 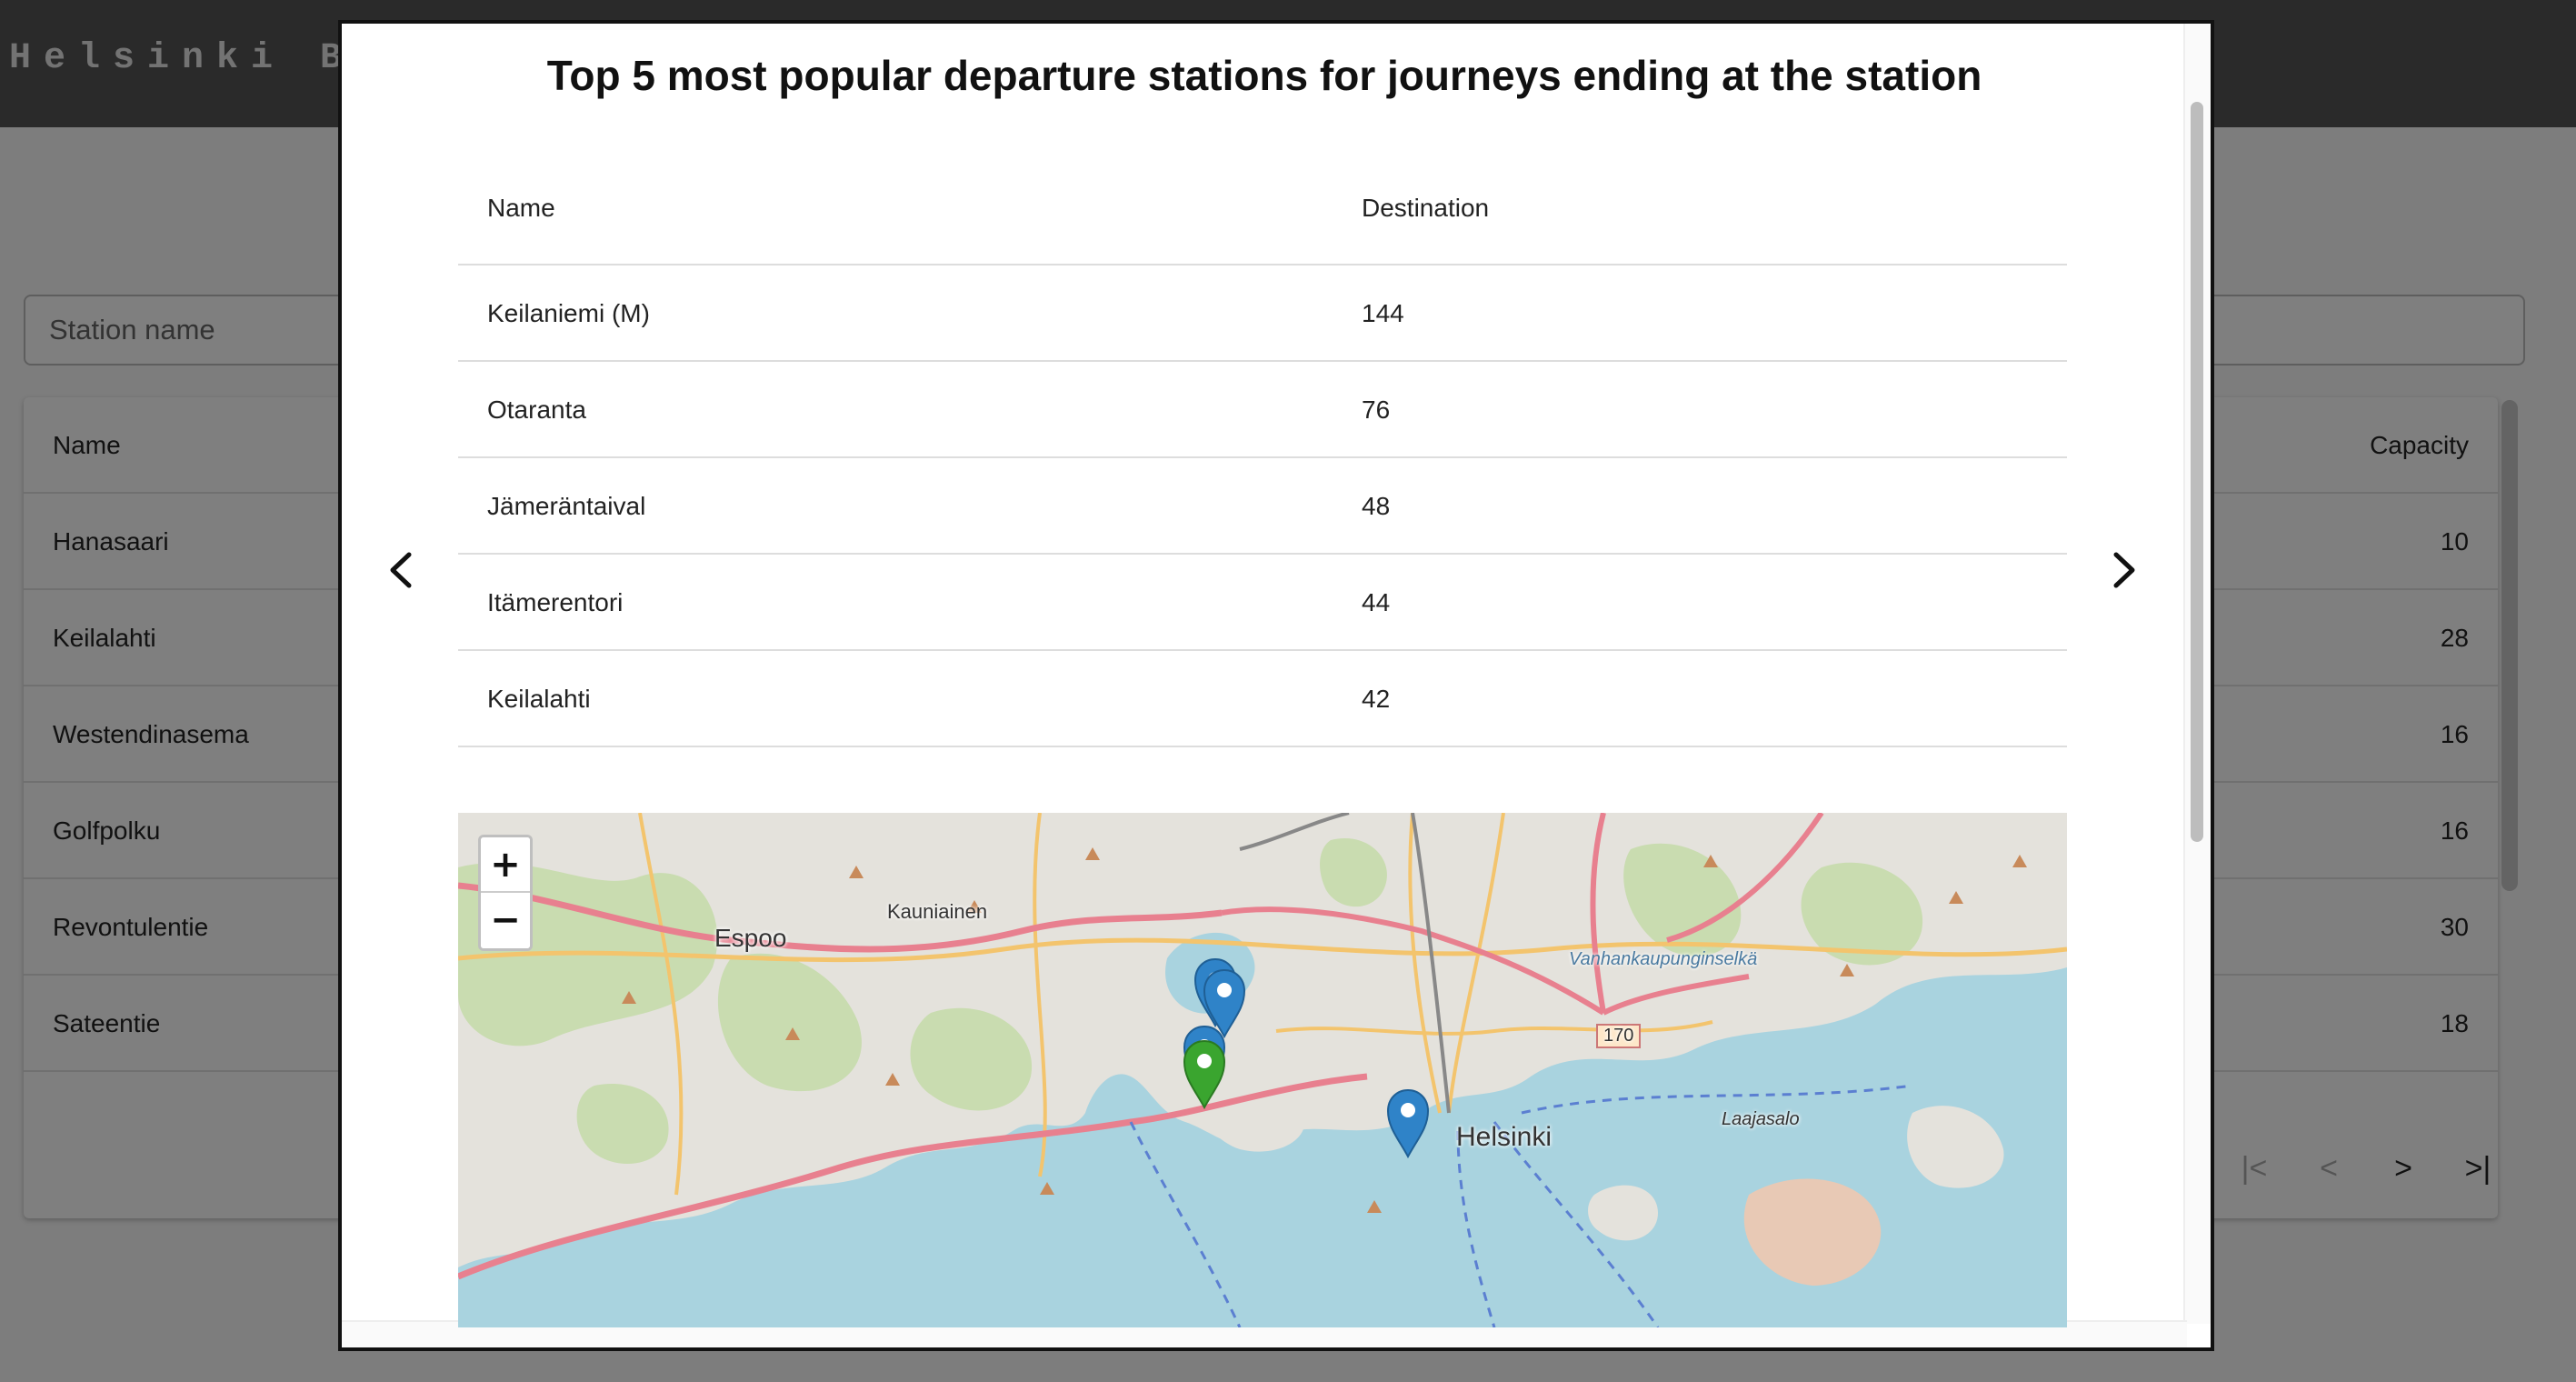 I want to click on map-zoom-control: + −, so click(x=505, y=893).